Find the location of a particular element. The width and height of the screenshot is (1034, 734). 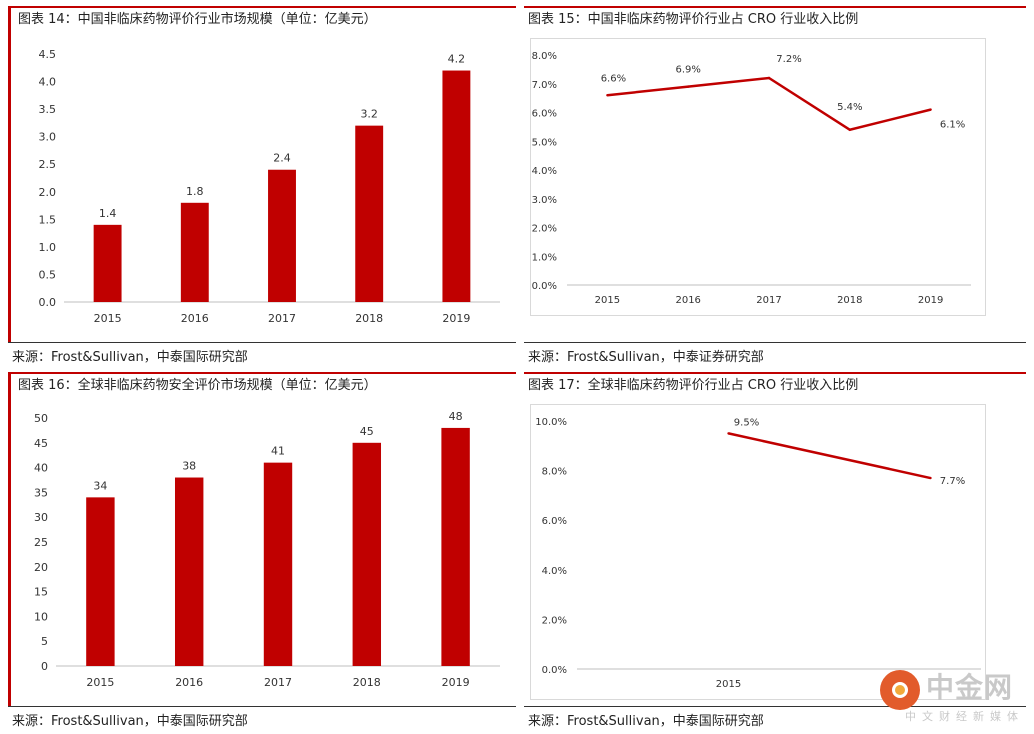

y-tick-label: 1.0 is located at coordinates (48, 247).